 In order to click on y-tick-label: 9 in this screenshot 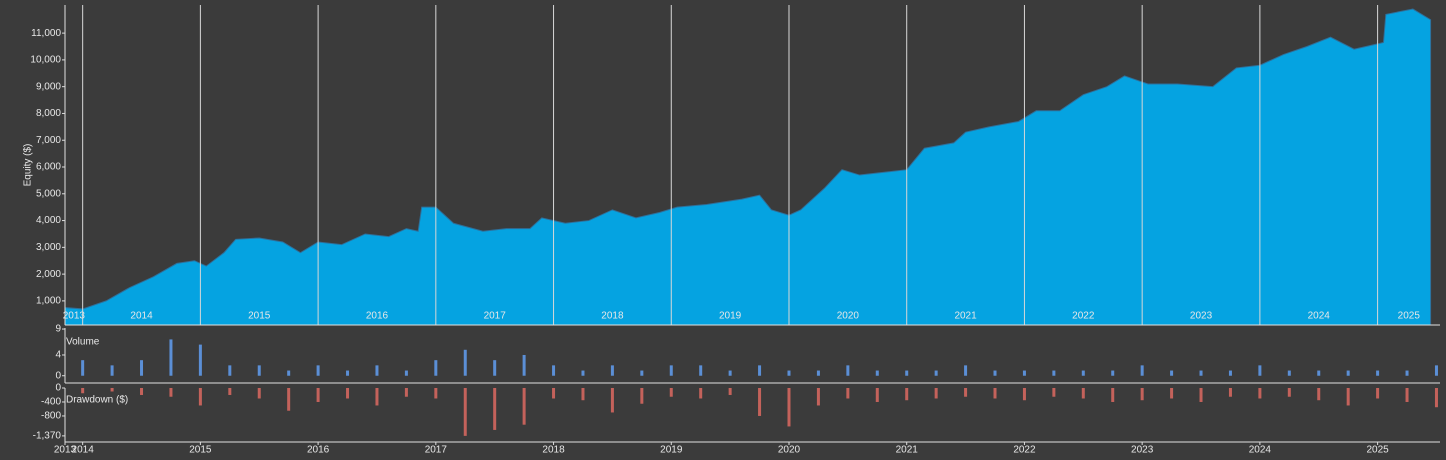, I will do `click(58, 329)`.